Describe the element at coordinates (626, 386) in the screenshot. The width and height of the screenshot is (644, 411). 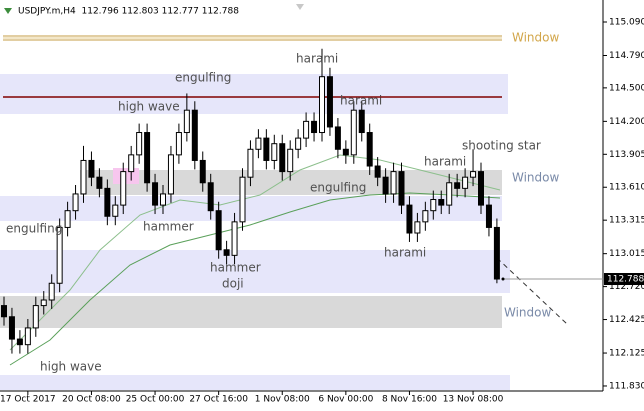
I see `y-tick-label: 111.830` at that location.